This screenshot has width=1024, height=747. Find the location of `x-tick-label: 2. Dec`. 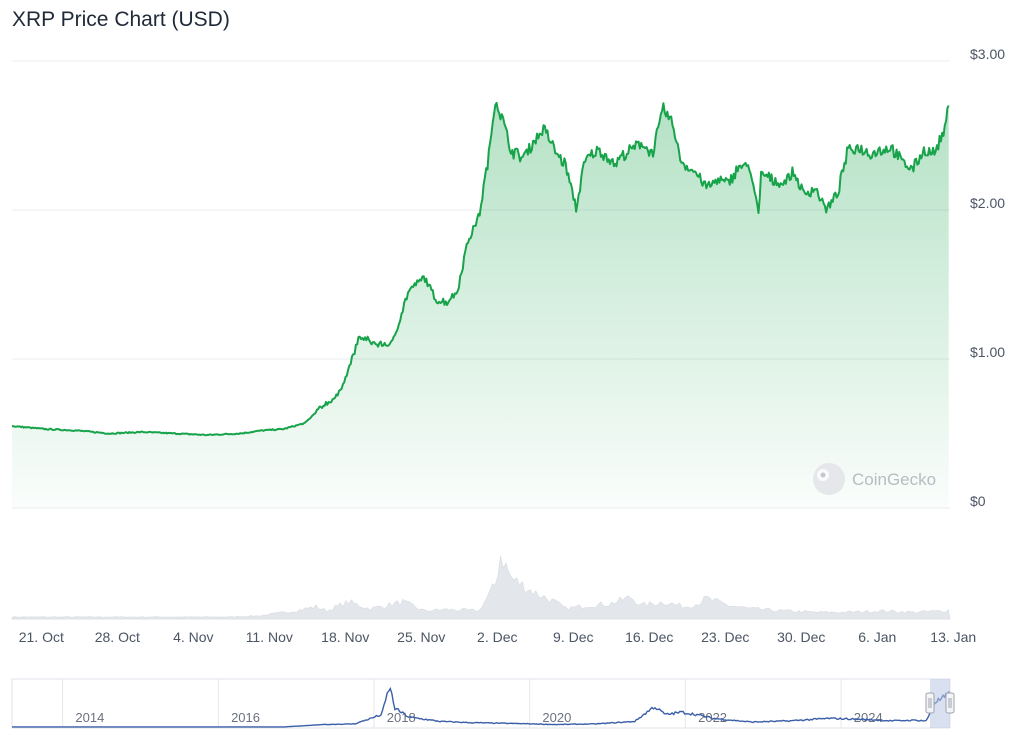

x-tick-label: 2. Dec is located at coordinates (497, 637).